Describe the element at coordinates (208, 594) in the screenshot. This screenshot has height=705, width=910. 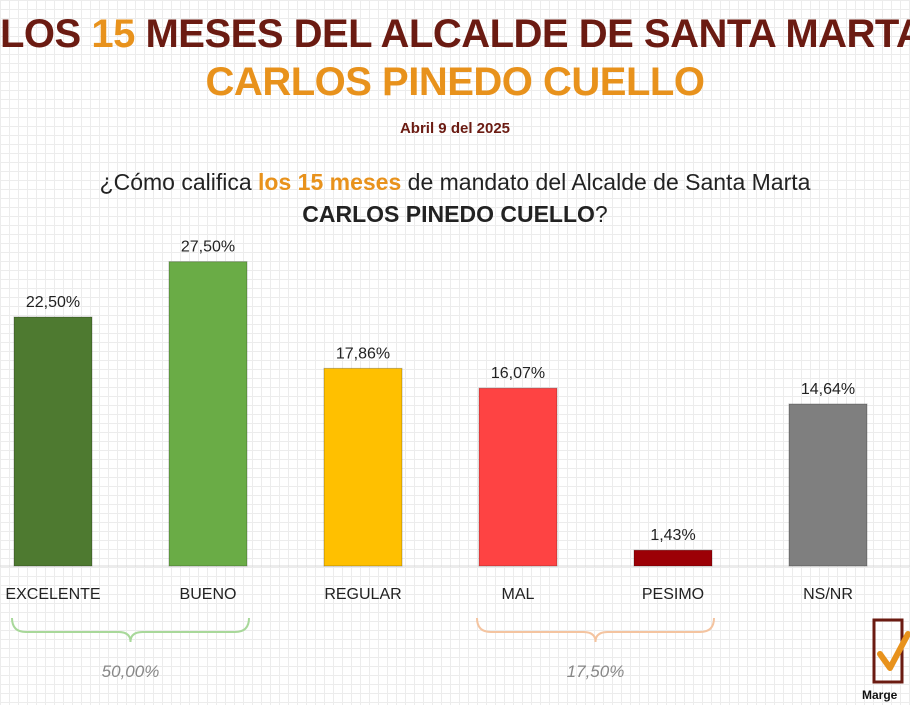
I see `category-label: BUENO` at that location.